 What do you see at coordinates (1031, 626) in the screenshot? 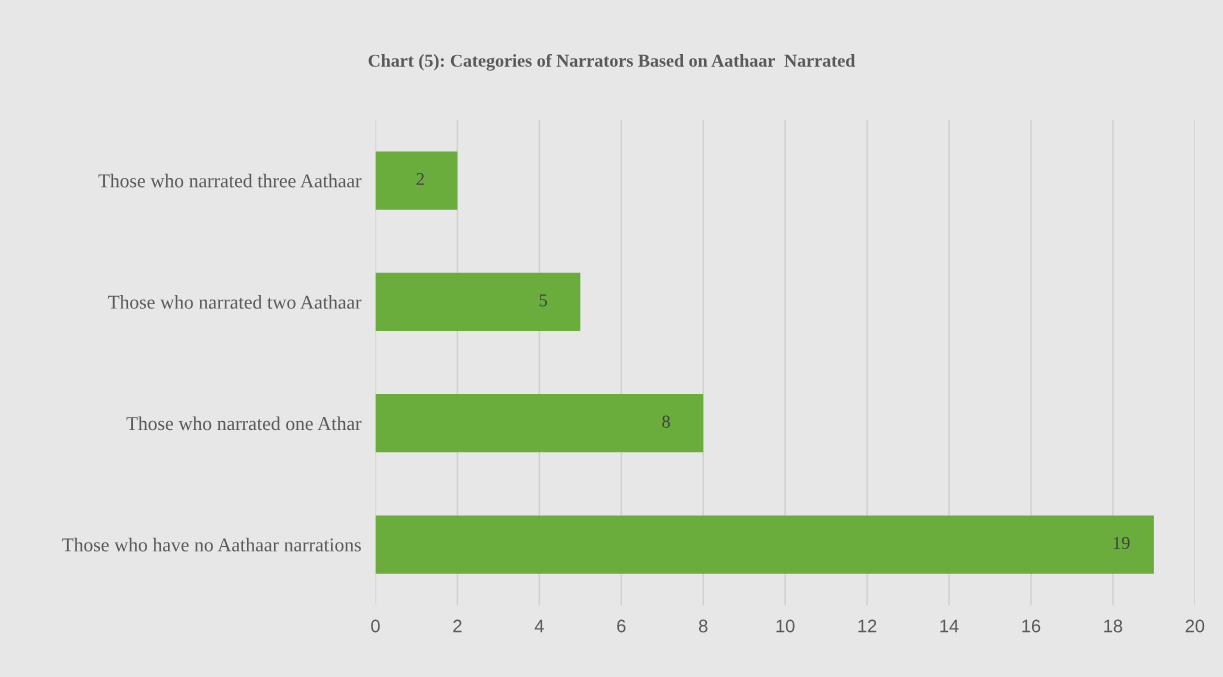
I see `x-tick-label: 16` at bounding box center [1031, 626].